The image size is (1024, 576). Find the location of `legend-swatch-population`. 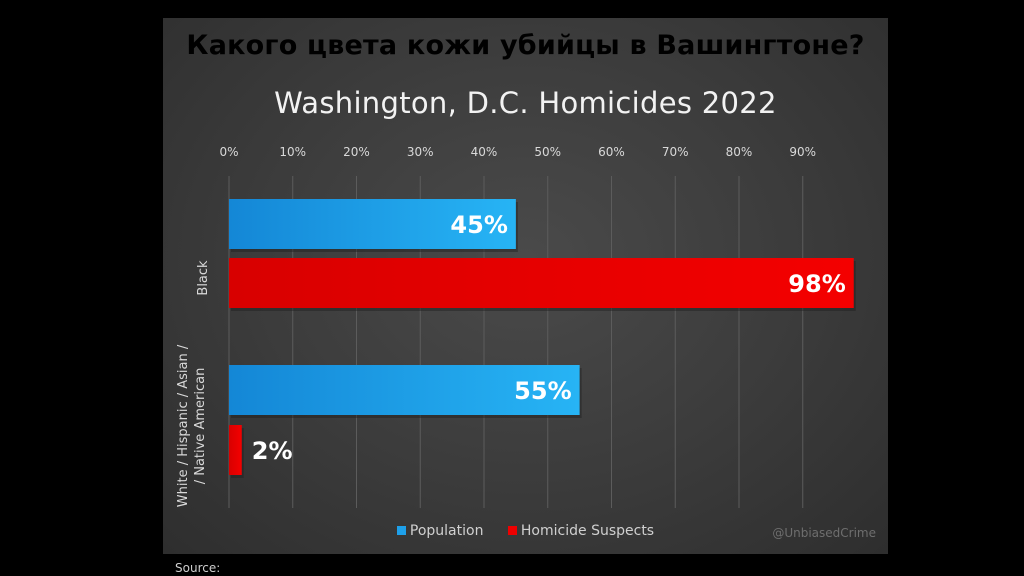

legend-swatch-population is located at coordinates (401, 530).